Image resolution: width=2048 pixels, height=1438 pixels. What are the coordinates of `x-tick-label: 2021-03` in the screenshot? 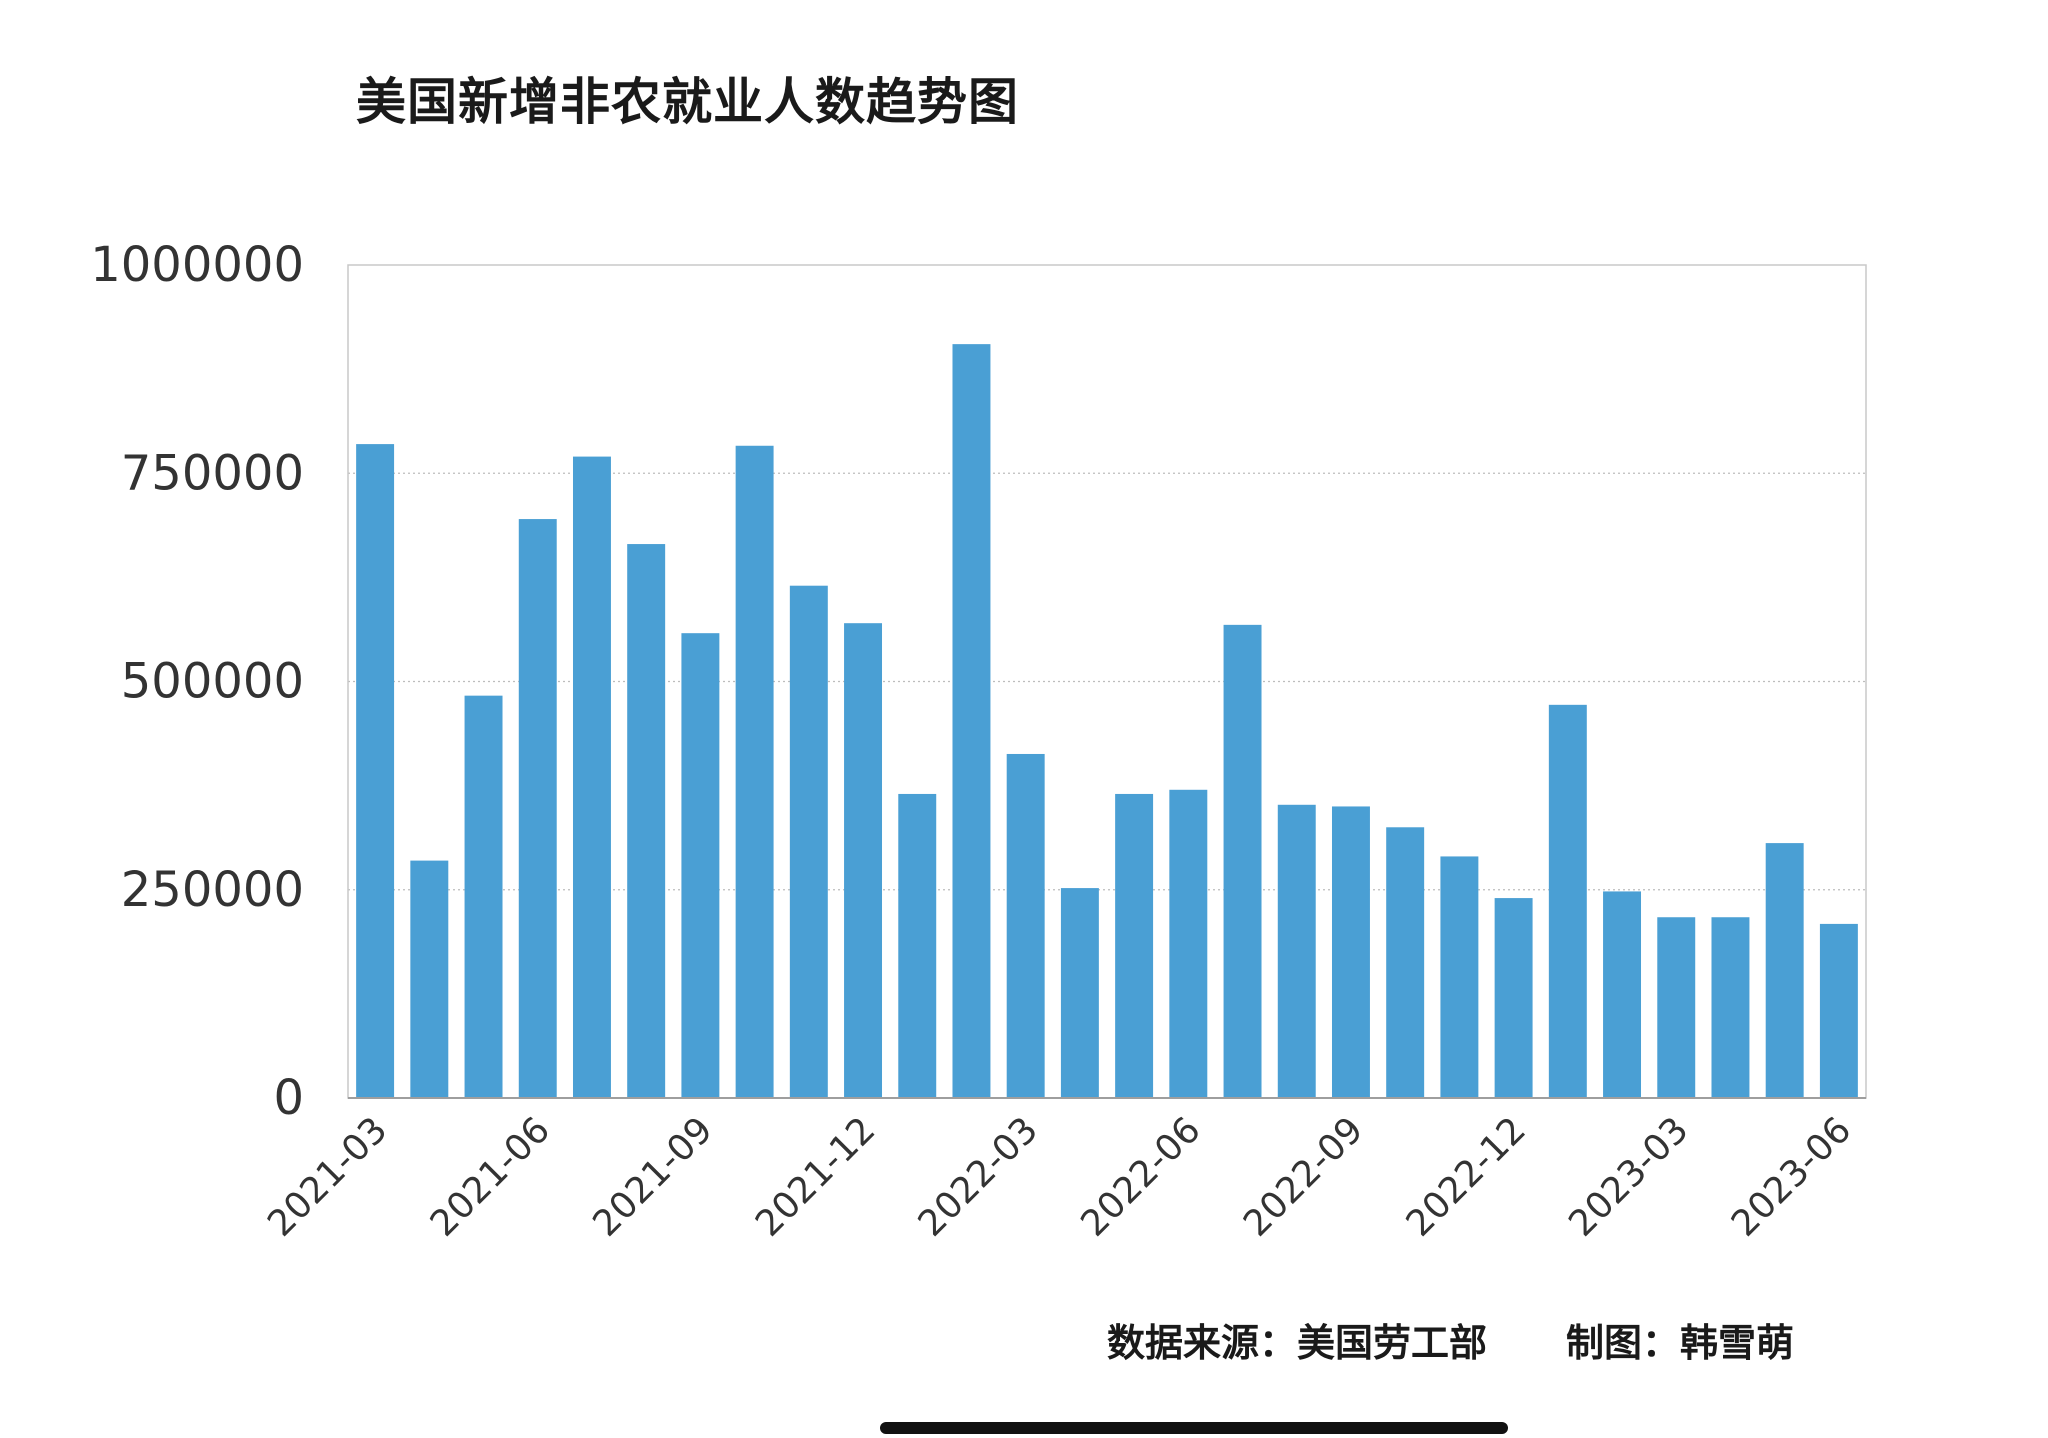 It's located at (327, 1176).